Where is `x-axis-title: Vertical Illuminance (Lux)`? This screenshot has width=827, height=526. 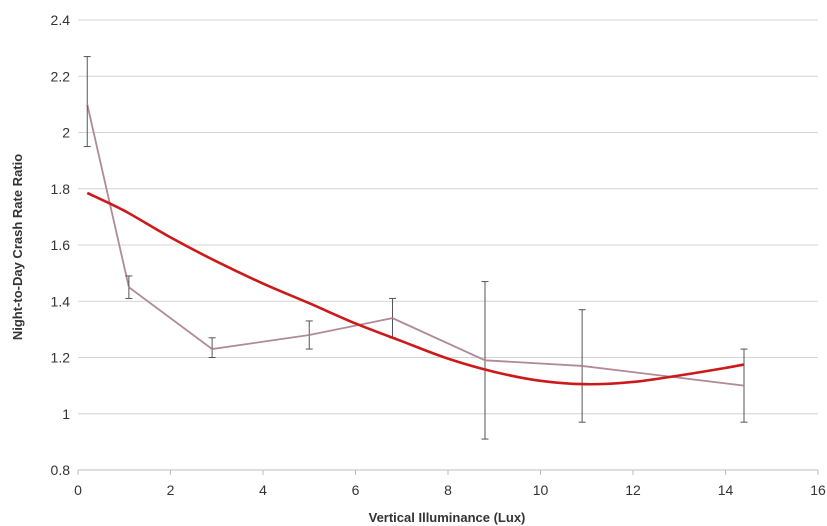
x-axis-title: Vertical Illuminance (Lux) is located at coordinates (447, 517).